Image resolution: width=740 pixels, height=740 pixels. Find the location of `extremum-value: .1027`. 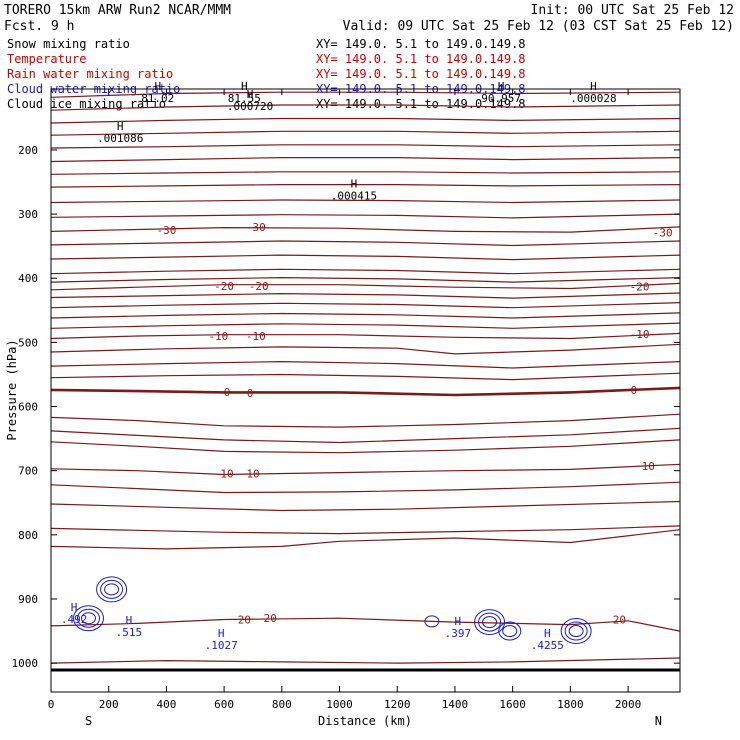

extremum-value: .1027 is located at coordinates (221, 645).